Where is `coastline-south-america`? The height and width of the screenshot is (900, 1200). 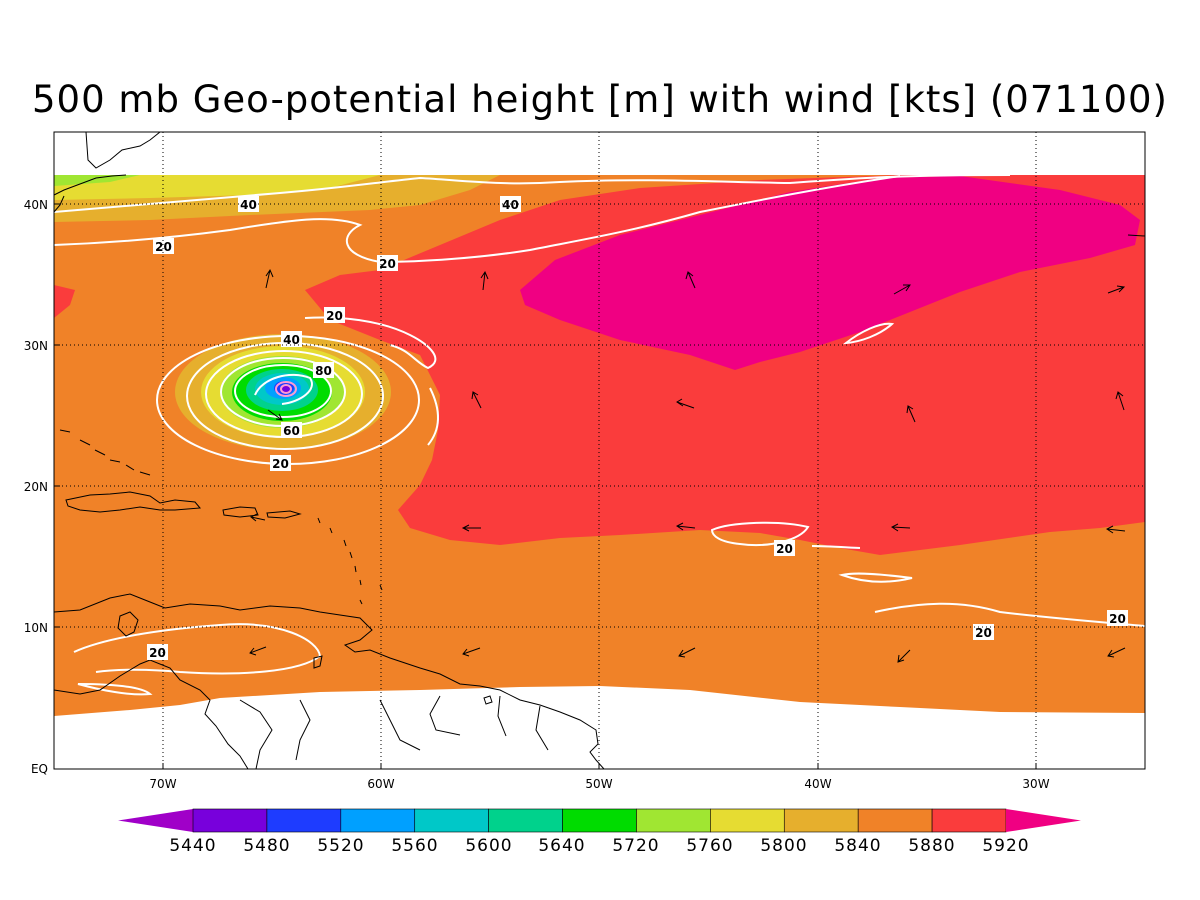
coastline-south-america is located at coordinates (329, 681).